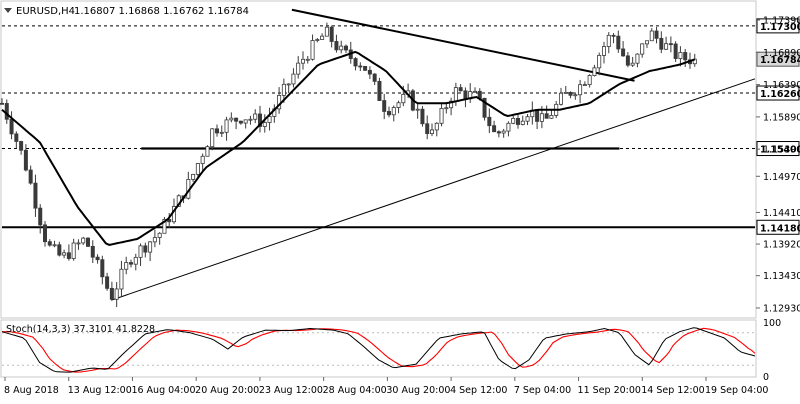  I want to click on trendline, so click(463, 45).